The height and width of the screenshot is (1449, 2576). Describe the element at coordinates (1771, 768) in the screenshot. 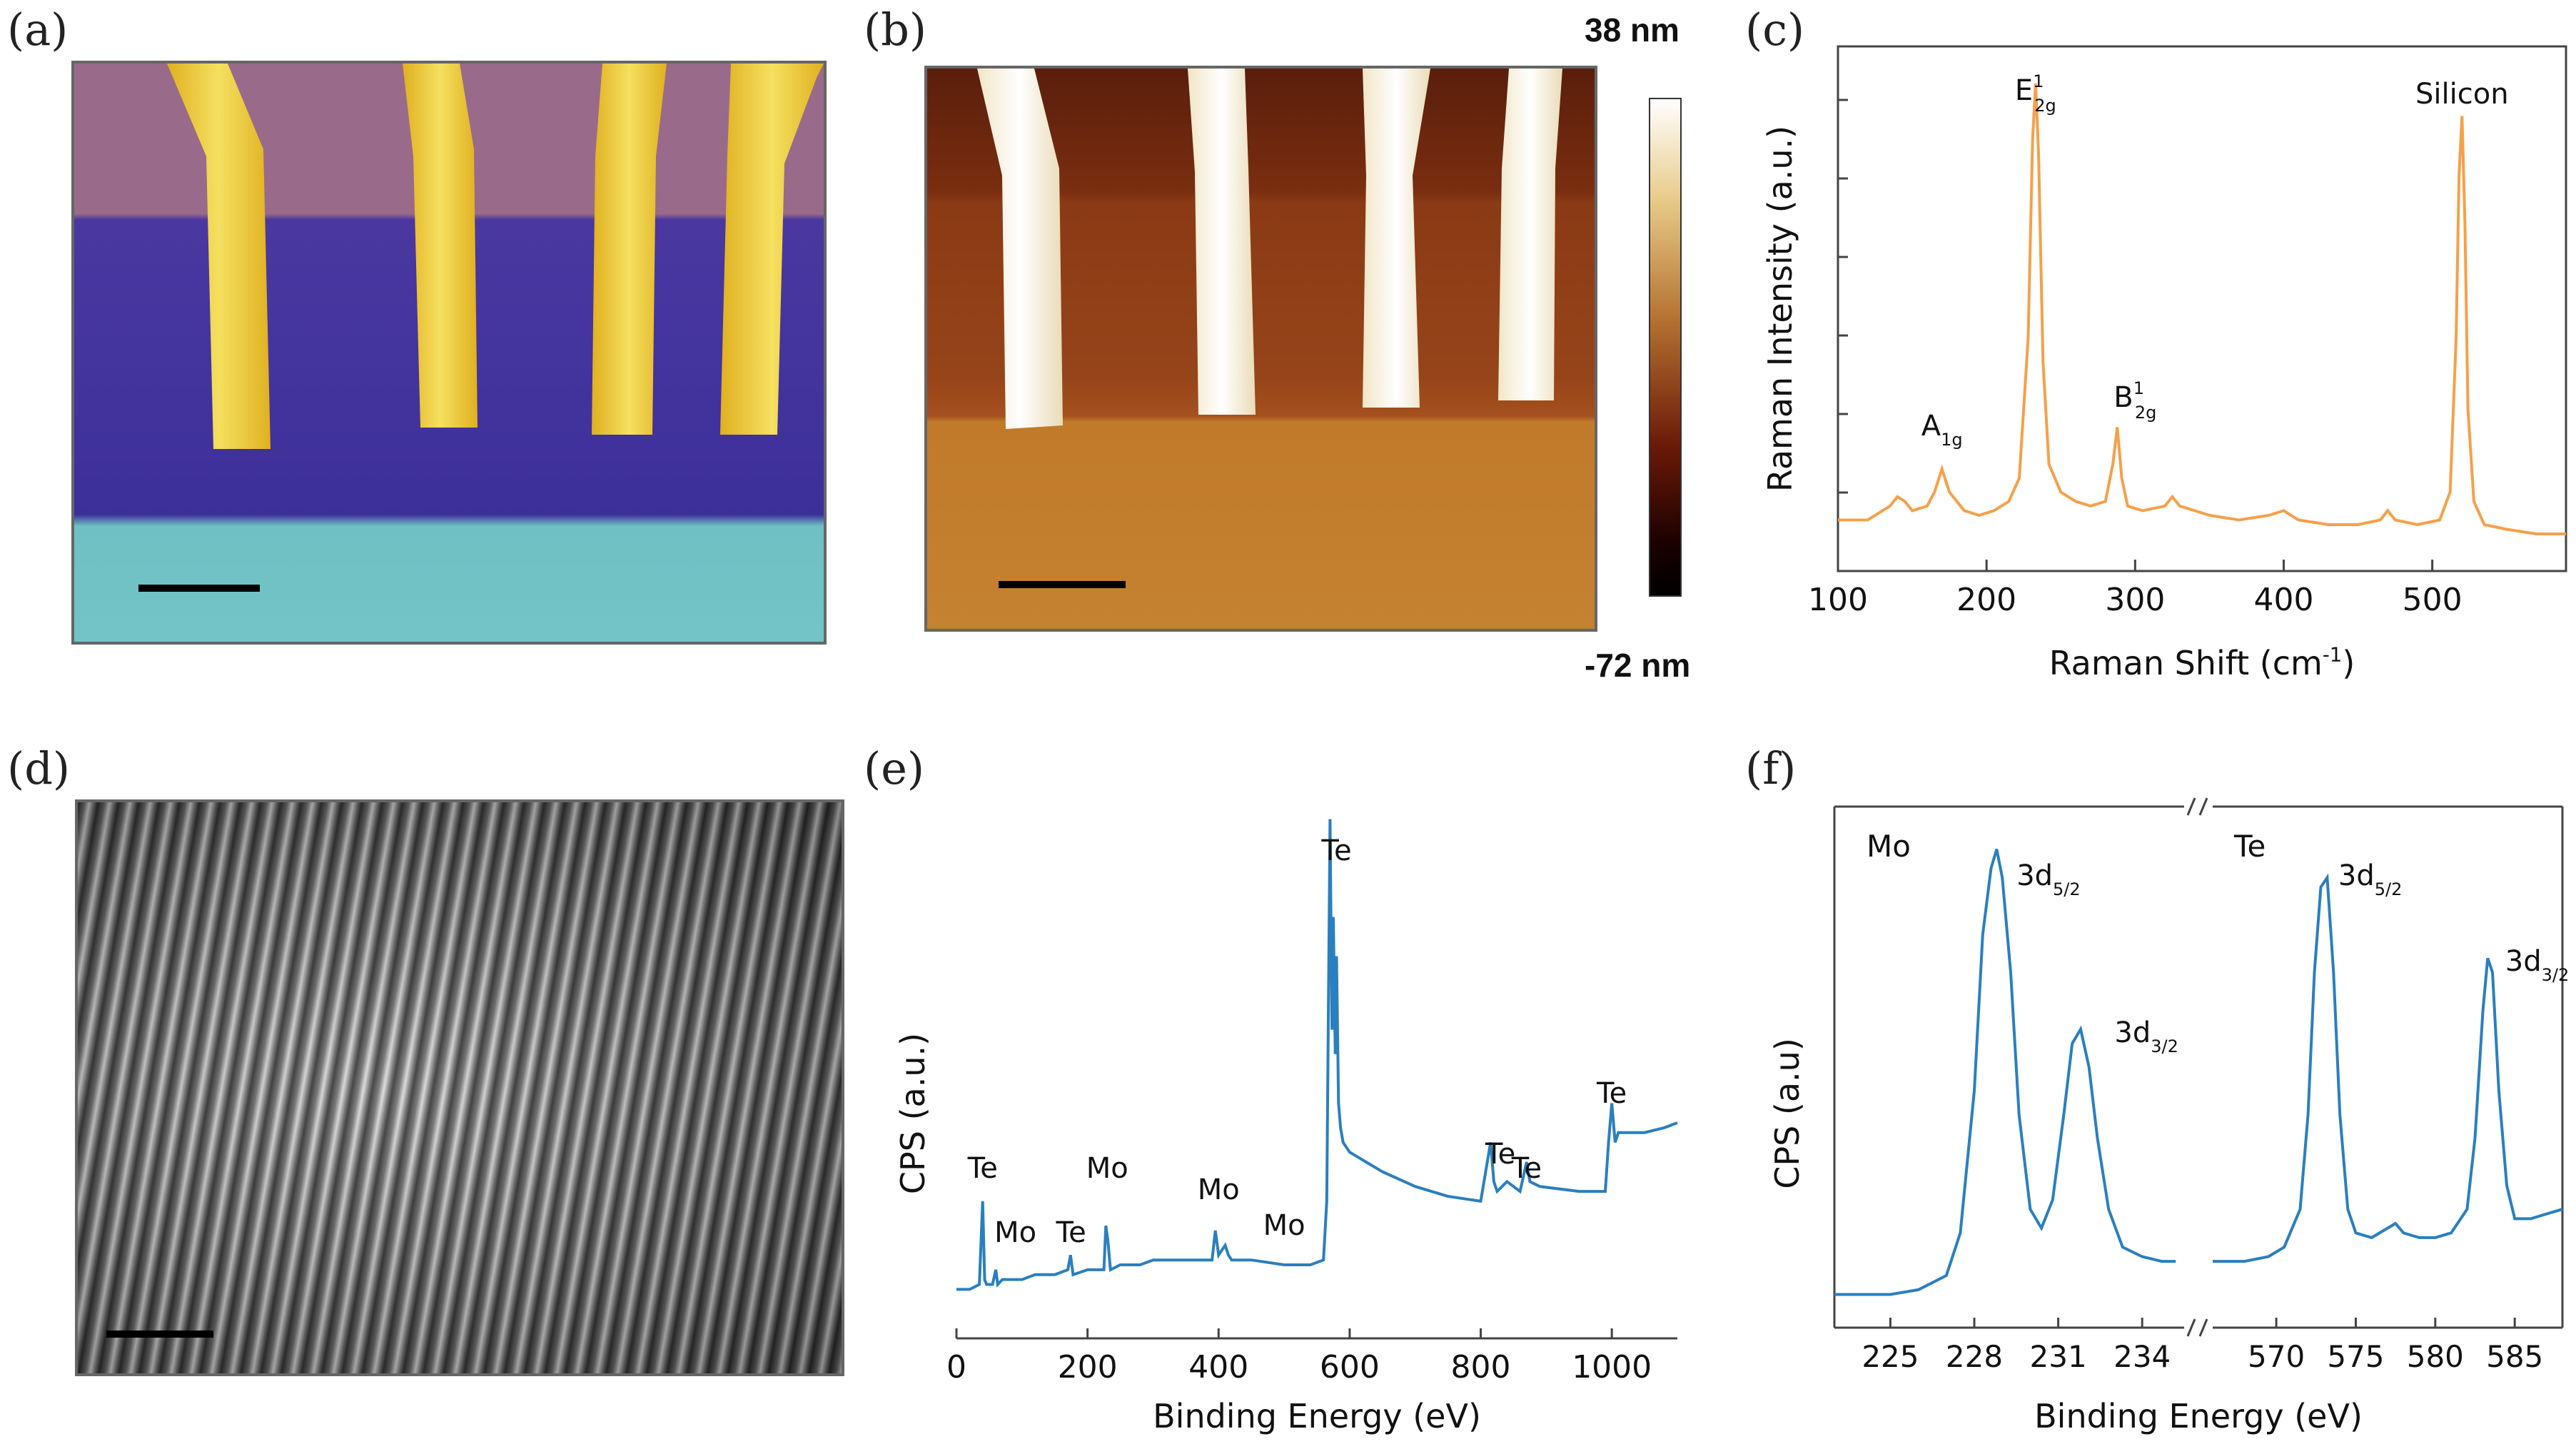

I see `panel-label-f: (f)` at that location.